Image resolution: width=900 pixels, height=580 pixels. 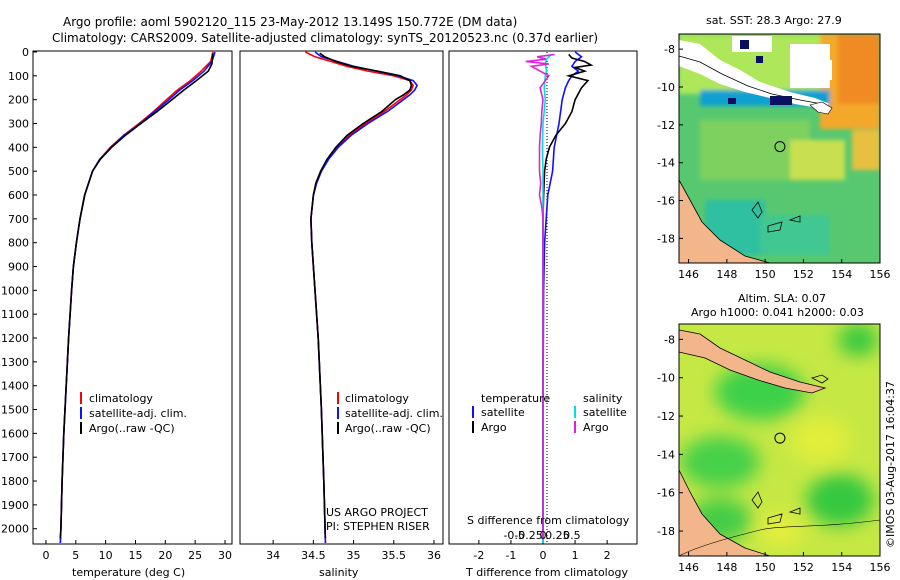 I want to click on depth-tick-label: 100, so click(x=18, y=76).